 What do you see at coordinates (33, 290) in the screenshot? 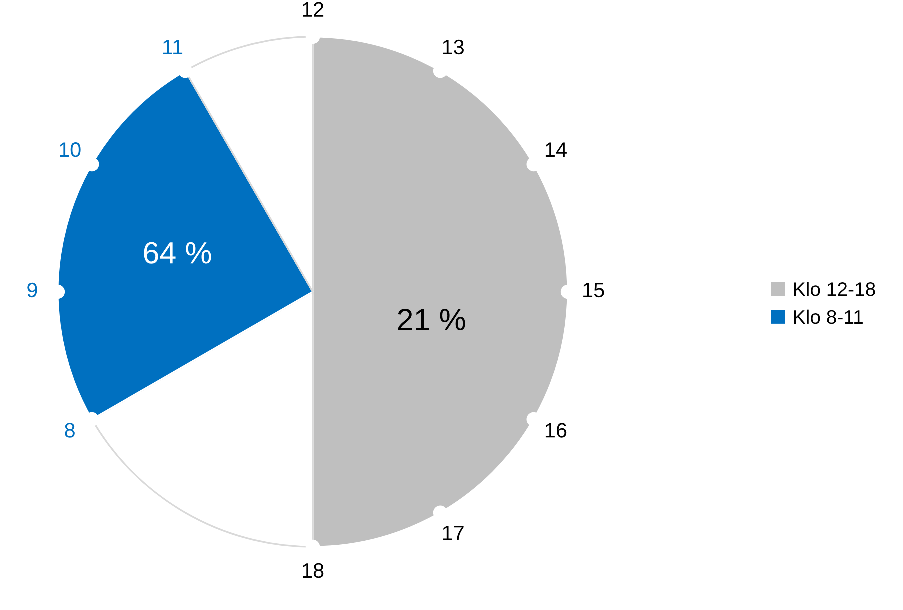
I see `text: 9` at bounding box center [33, 290].